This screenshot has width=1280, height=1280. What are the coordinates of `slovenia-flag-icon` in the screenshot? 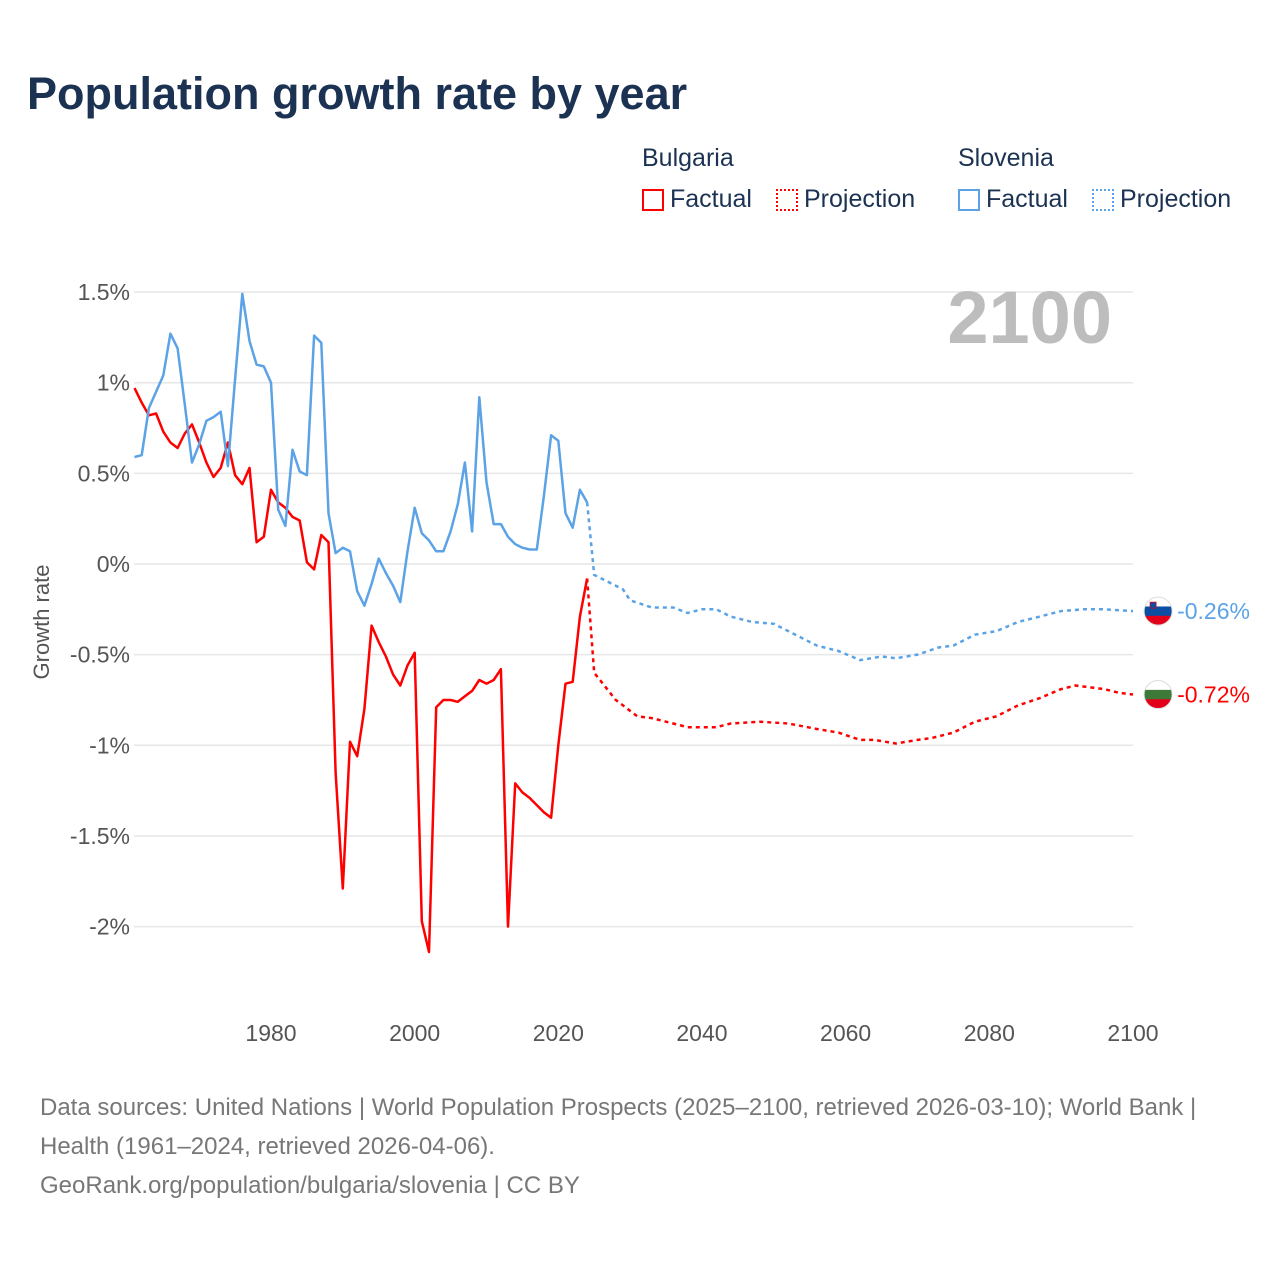 It's located at (1158, 611).